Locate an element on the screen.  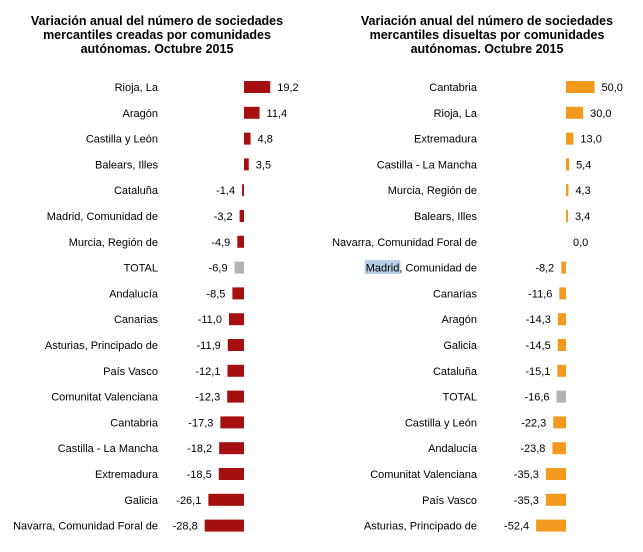
left-value-label-canarias: -11,0 is located at coordinates (210, 320).